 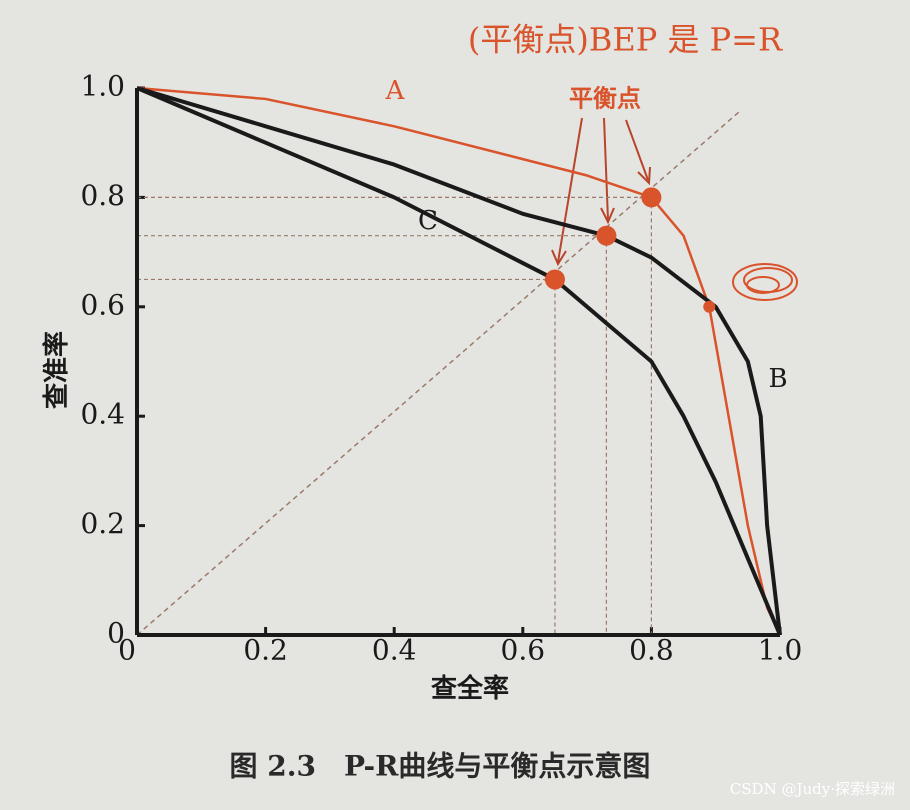 I want to click on y-axis-label: 查准率, so click(x=56, y=370).